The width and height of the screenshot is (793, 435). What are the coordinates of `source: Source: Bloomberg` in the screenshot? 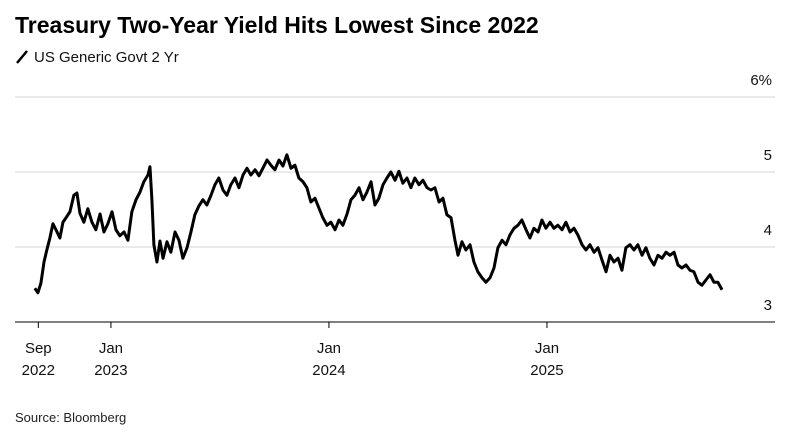 It's located at (70, 417).